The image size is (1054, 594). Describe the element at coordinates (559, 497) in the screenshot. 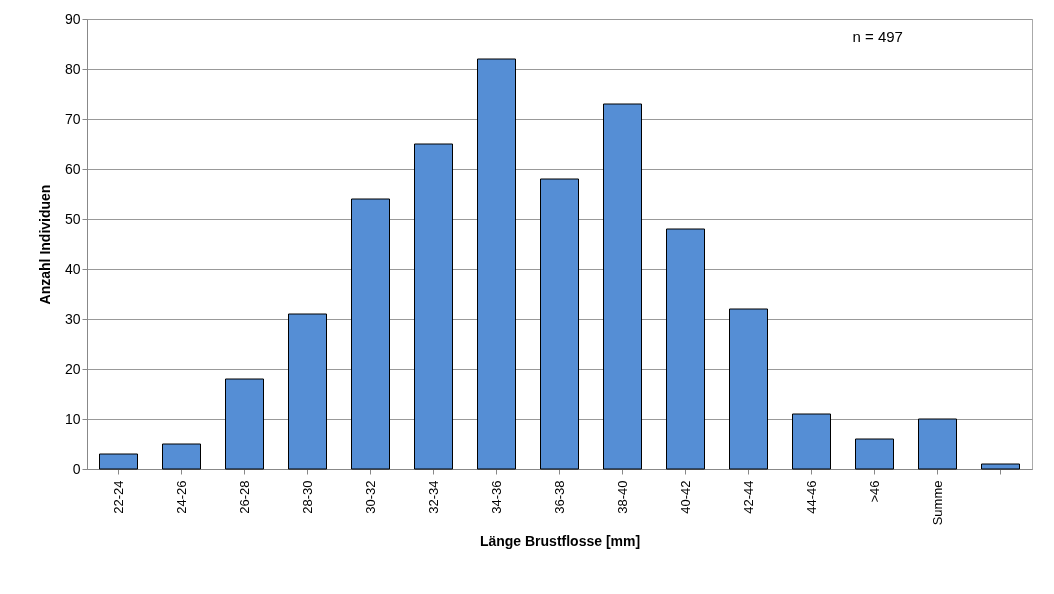

I see `x-tick-label: 36-38` at that location.